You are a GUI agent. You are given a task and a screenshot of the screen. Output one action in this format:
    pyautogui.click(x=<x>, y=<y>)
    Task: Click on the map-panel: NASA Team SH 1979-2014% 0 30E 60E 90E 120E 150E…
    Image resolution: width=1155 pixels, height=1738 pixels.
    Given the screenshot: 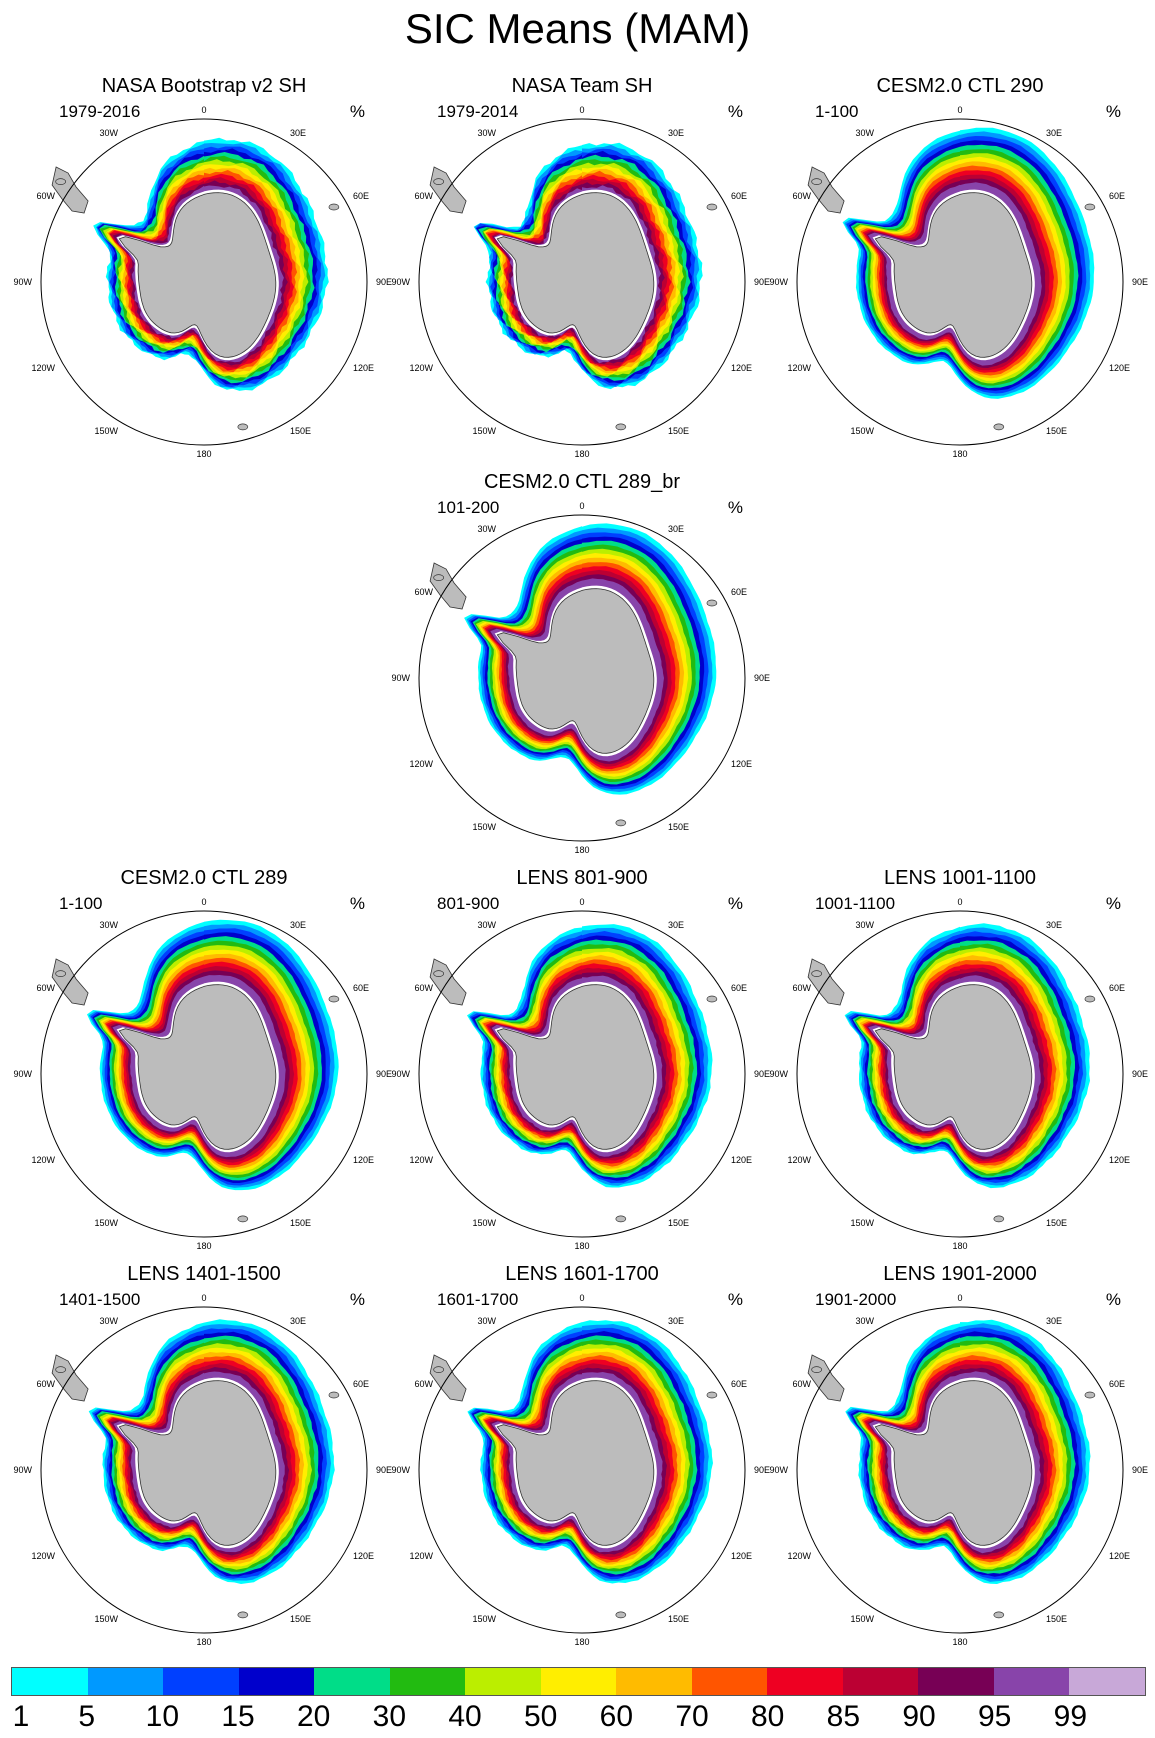 What is the action you would take?
    pyautogui.click(x=580, y=269)
    